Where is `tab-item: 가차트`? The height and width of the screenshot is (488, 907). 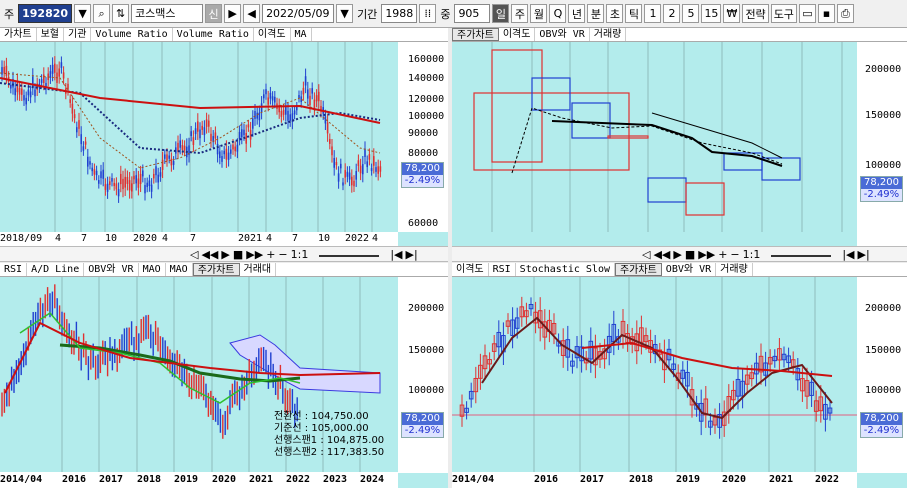
tab-item: 가차트 is located at coordinates (18, 34).